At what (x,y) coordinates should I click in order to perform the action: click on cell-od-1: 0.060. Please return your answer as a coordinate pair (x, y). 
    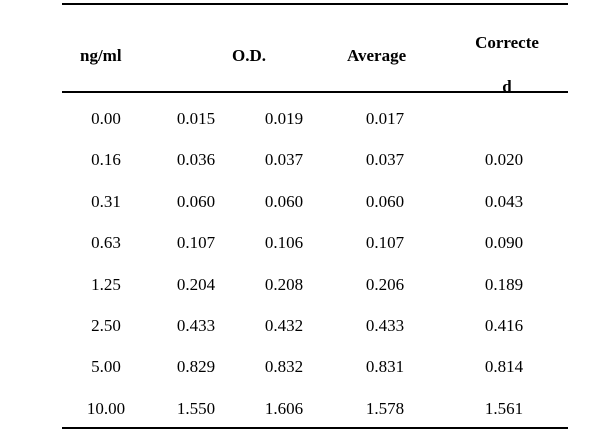
    Looking at the image, I should click on (196, 201).